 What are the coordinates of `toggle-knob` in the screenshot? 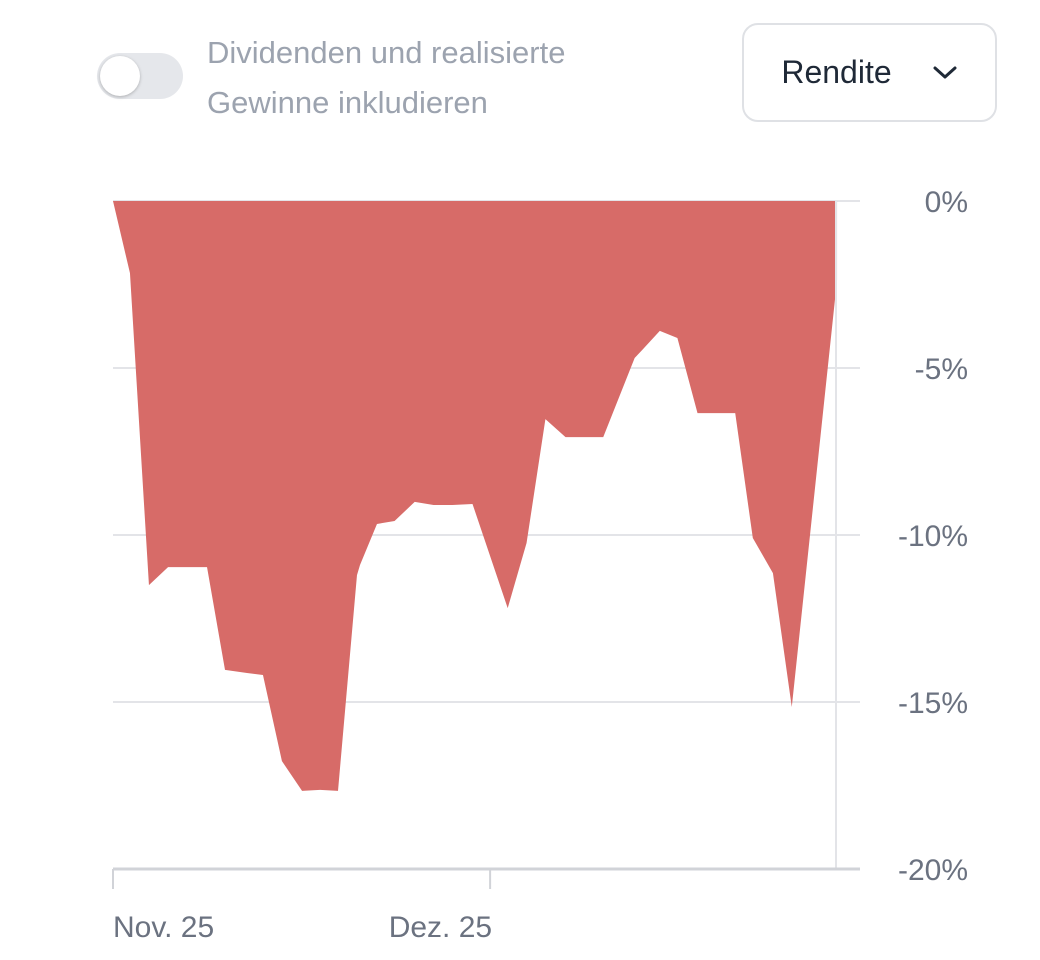 It's located at (120, 76).